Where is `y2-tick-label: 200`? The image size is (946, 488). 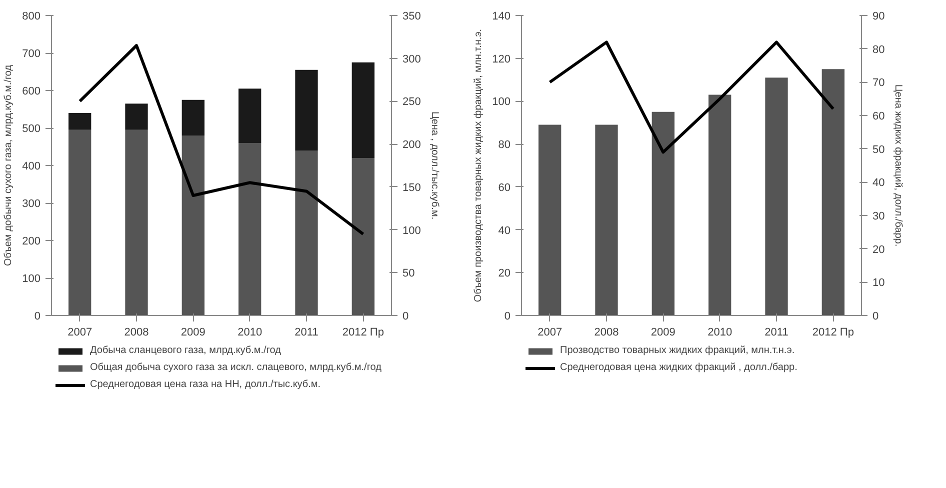 y2-tick-label: 200 is located at coordinates (411, 145).